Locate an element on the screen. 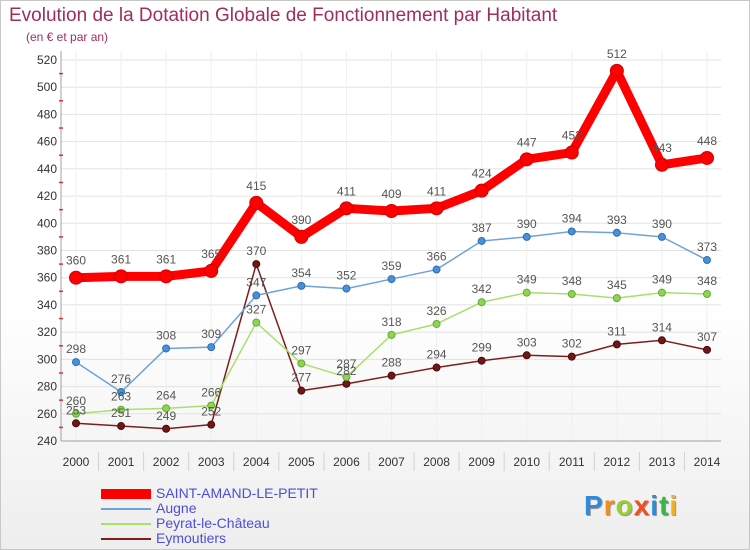  y-tick-label: 380 is located at coordinates (47, 251).